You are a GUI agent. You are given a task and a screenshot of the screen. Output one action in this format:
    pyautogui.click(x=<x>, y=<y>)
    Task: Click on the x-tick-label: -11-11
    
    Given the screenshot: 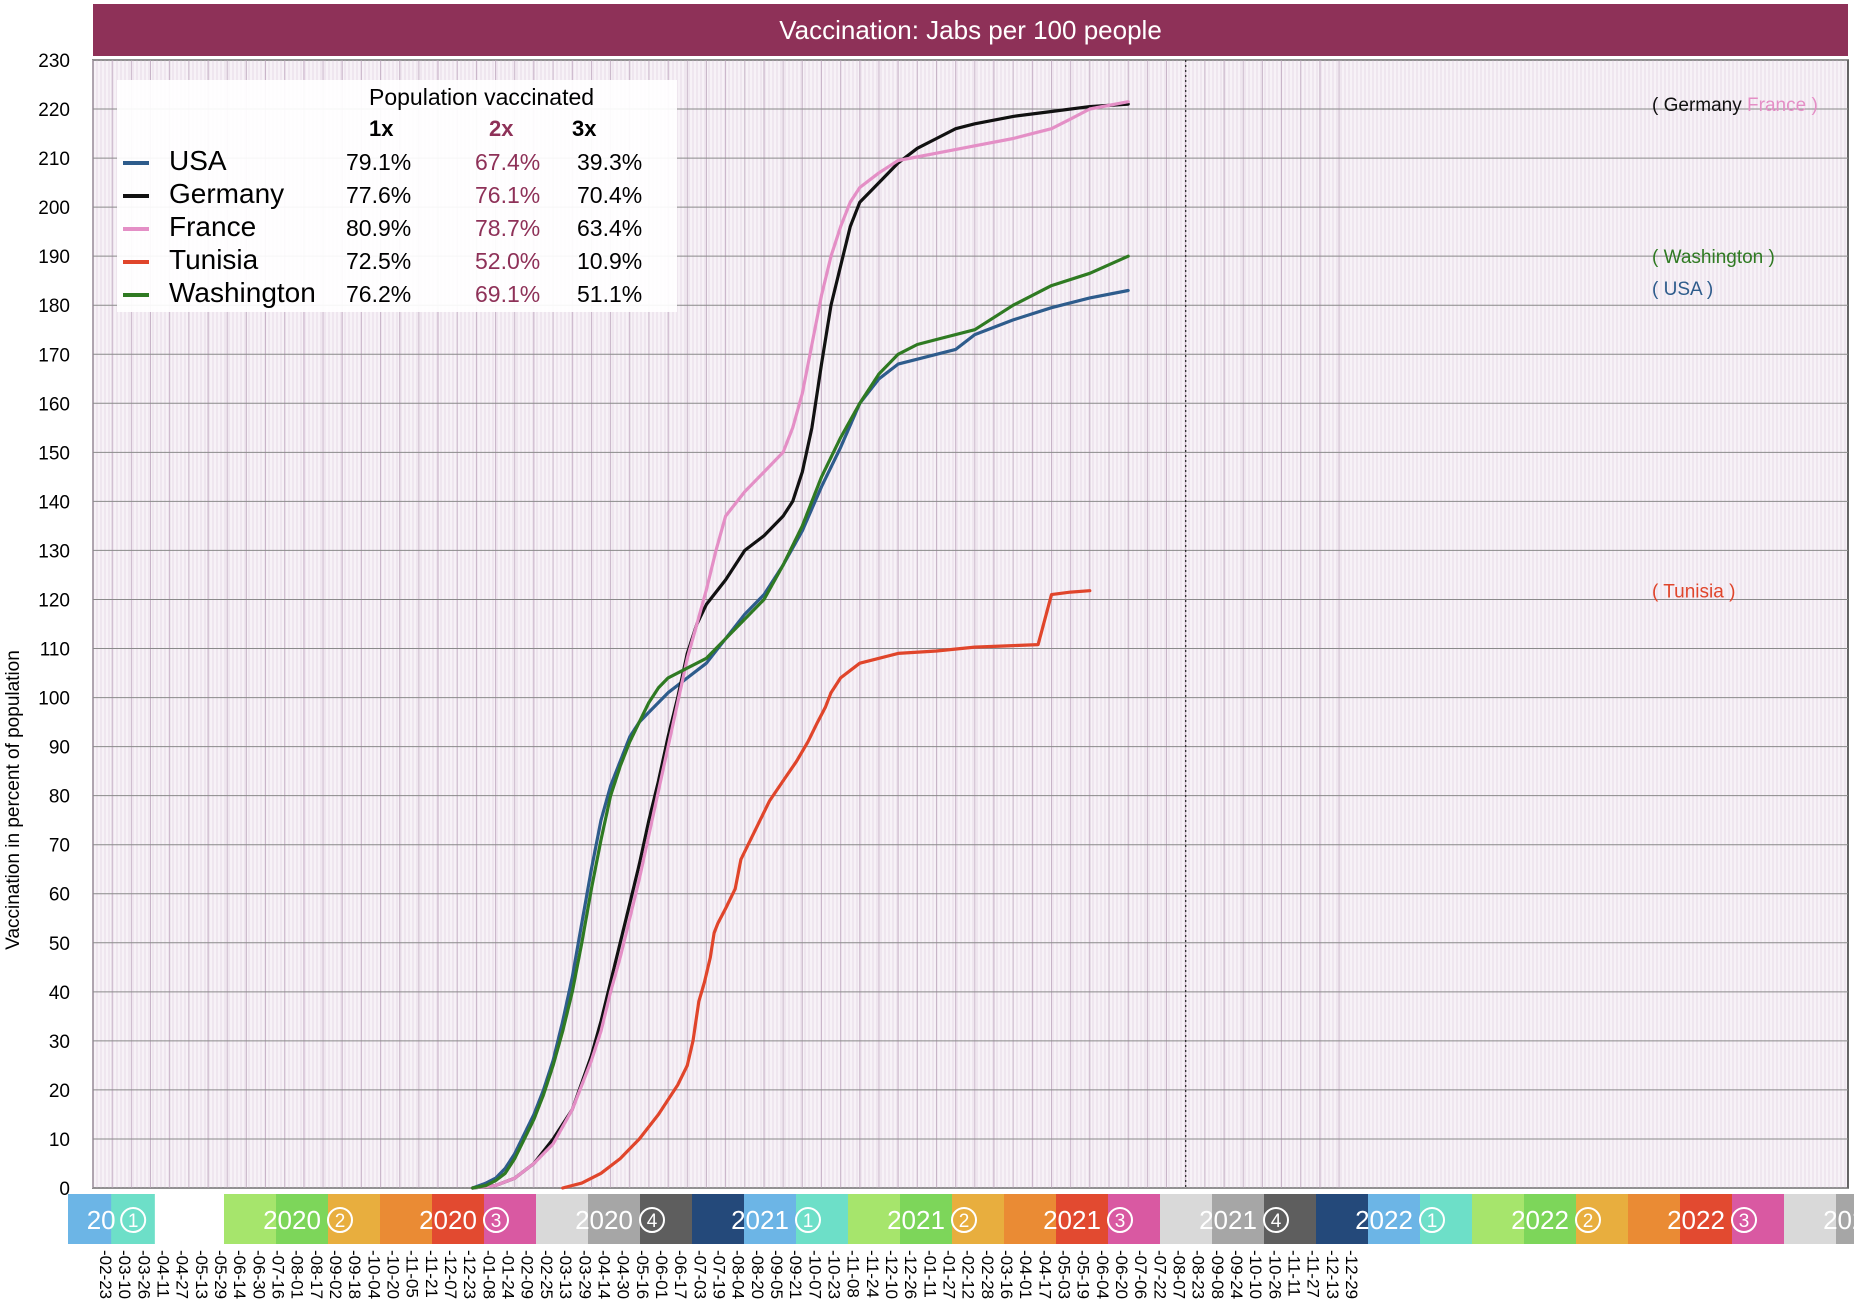 What is the action you would take?
    pyautogui.click(x=1294, y=1273)
    